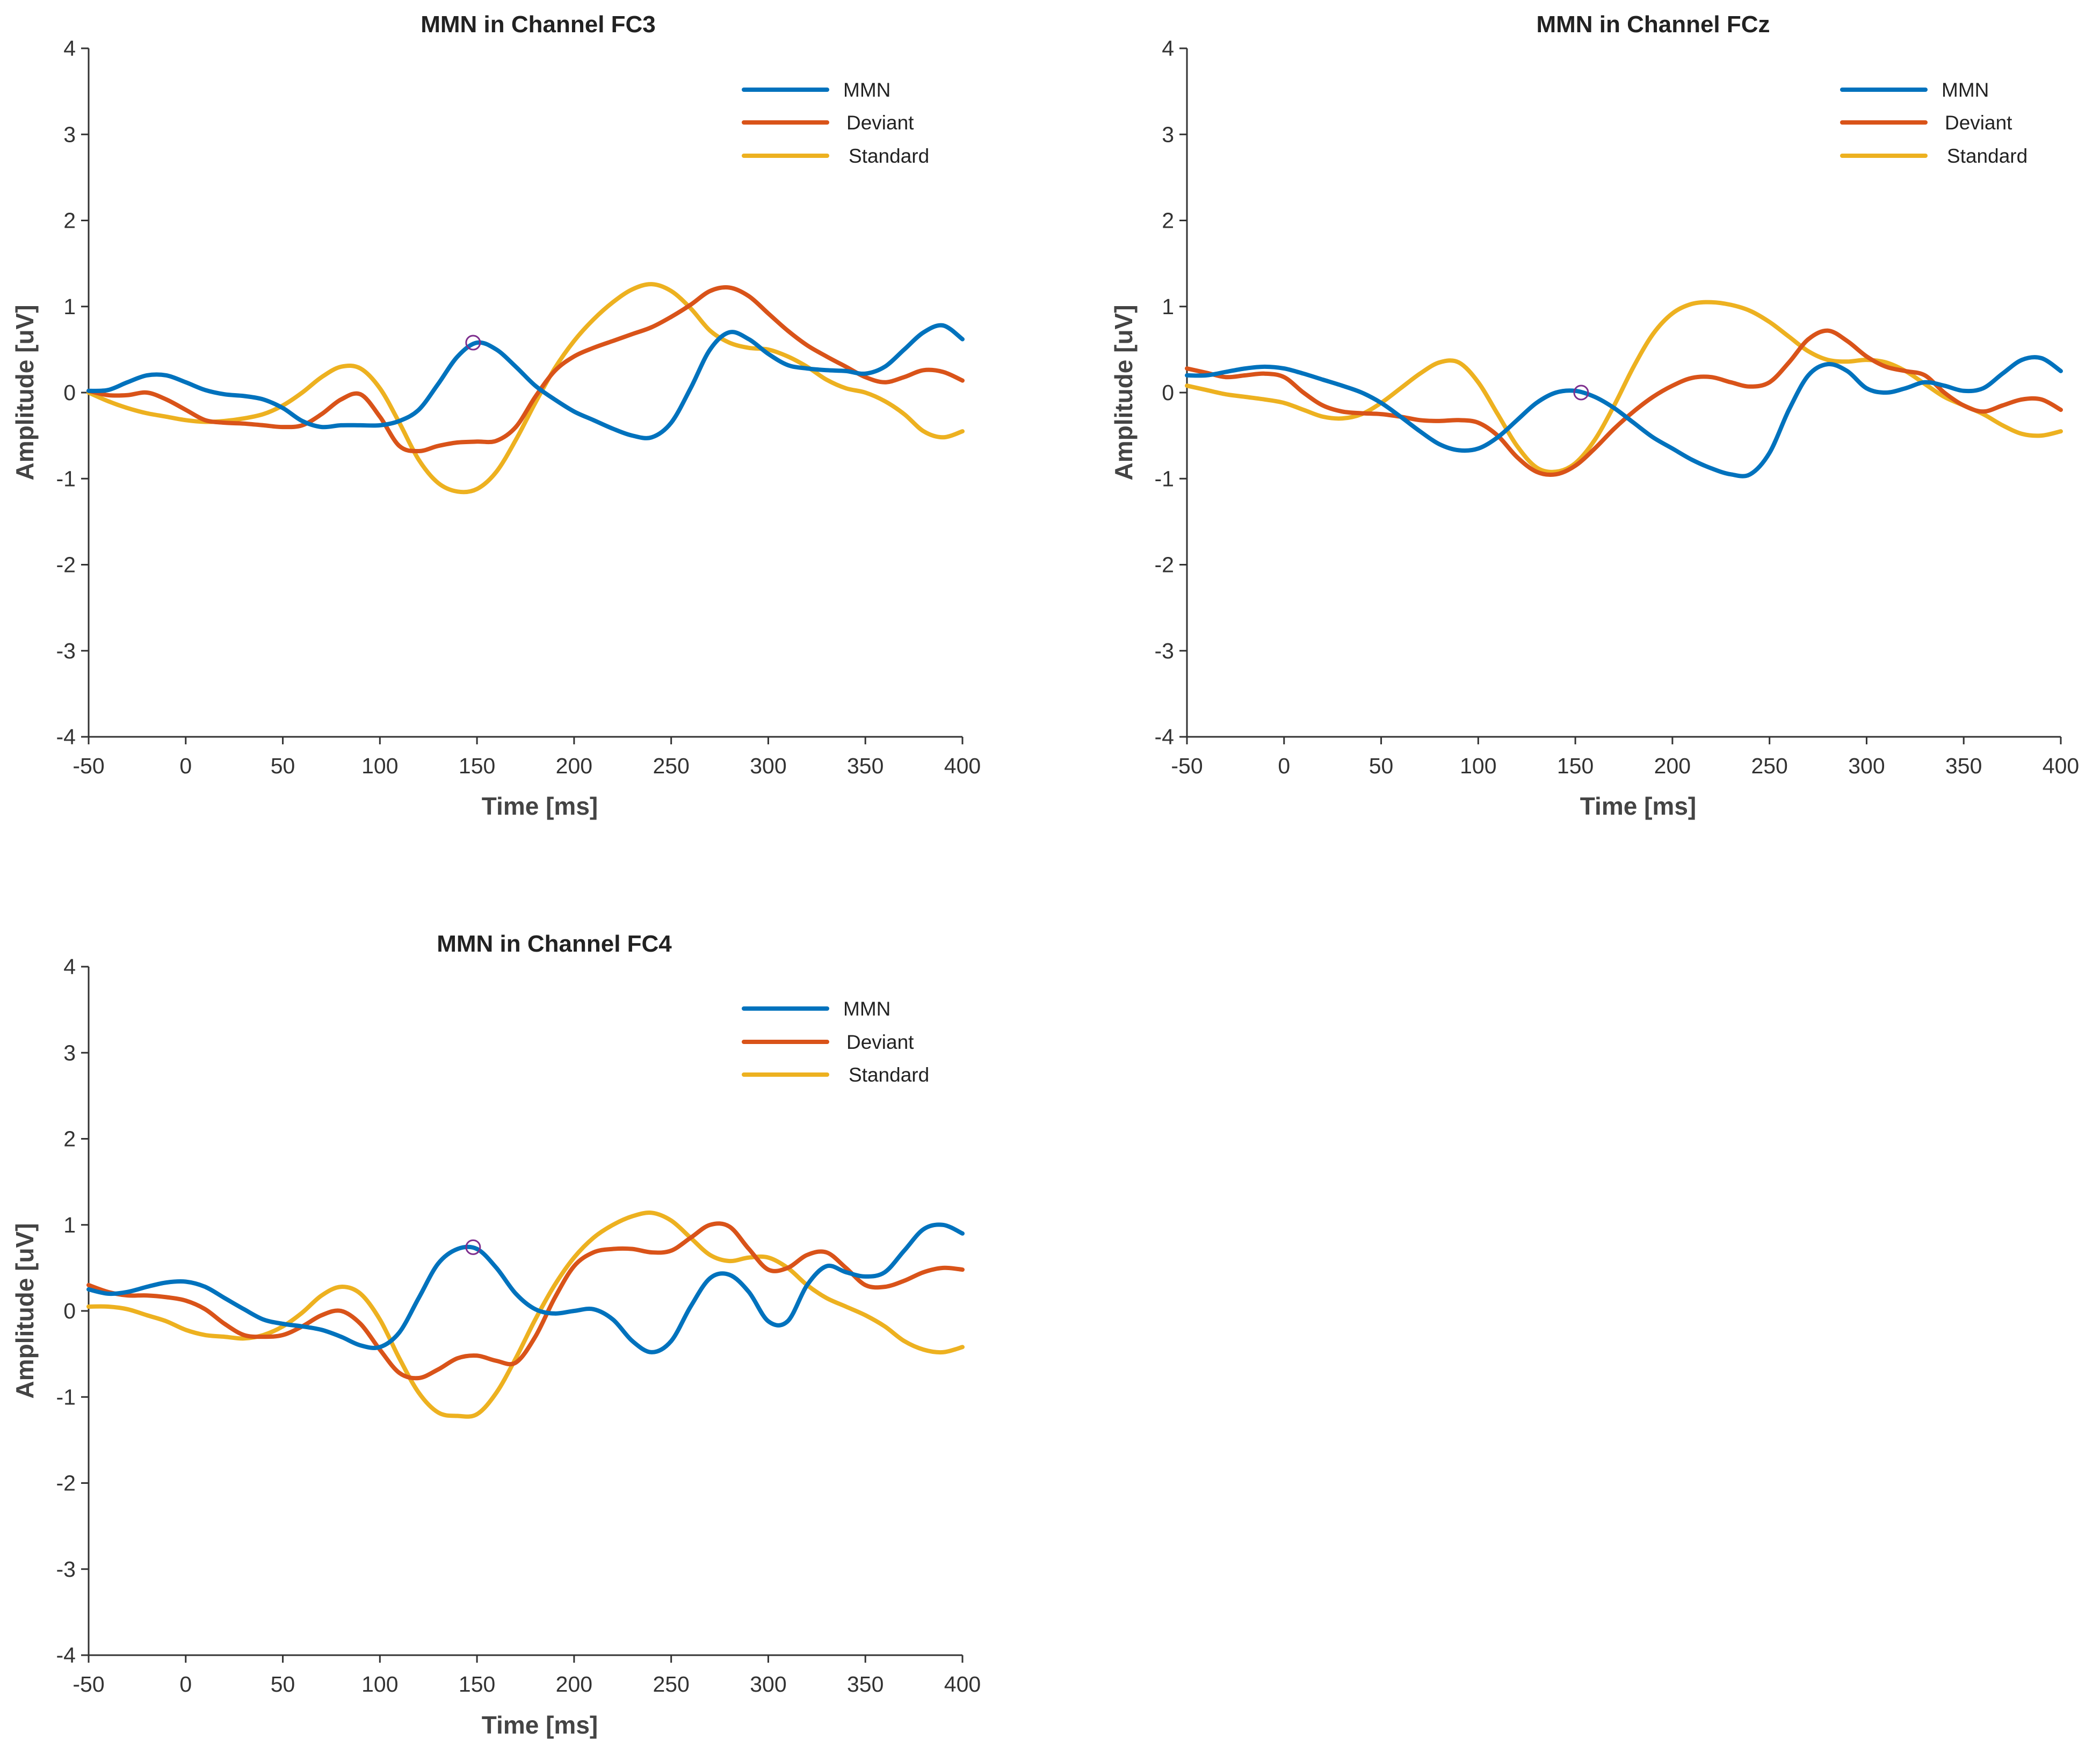 This screenshot has width=2100, height=1747. I want to click on chart-title: MMN in Channel FC4, so click(554, 944).